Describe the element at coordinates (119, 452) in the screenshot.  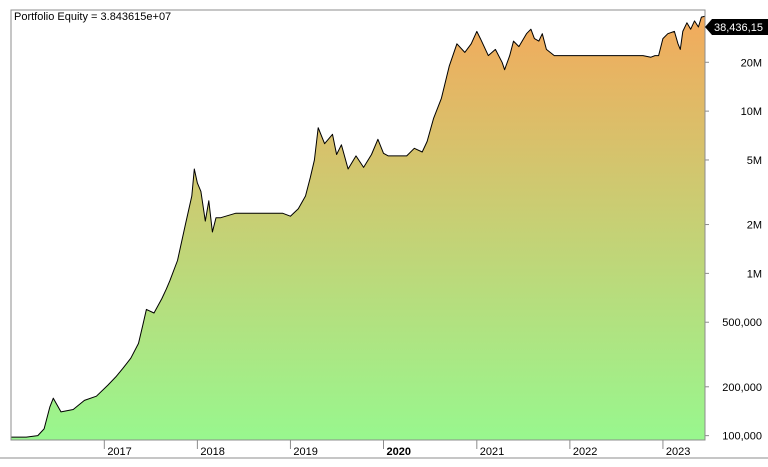
I see `x-tick-label: 2017` at that location.